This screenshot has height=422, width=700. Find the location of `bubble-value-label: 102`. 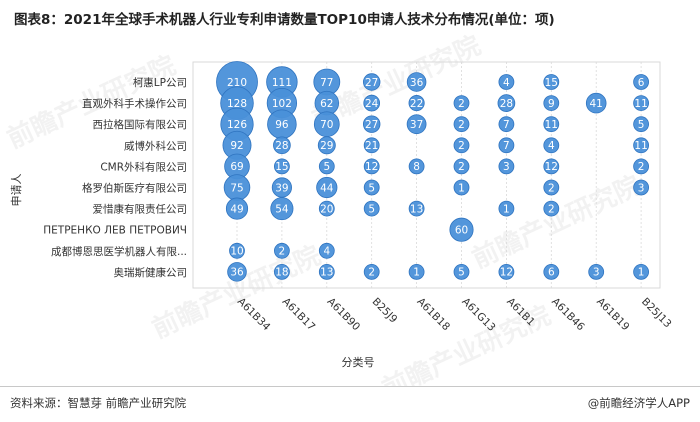

bubble-value-label: 102 is located at coordinates (282, 104).